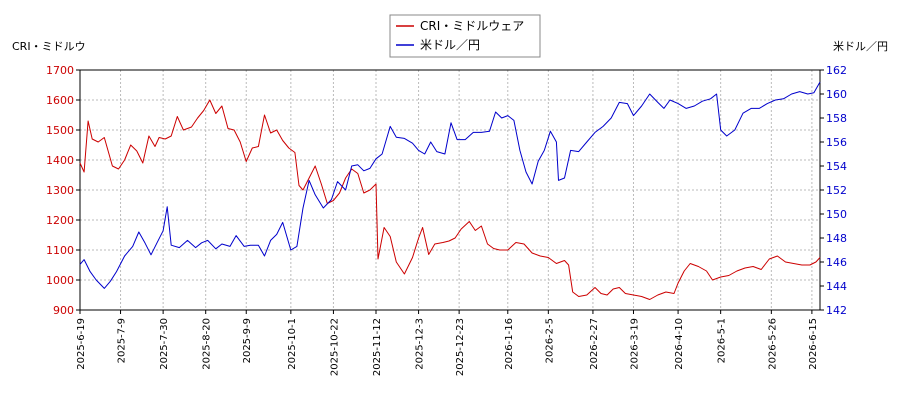 This screenshot has width=900, height=400. Describe the element at coordinates (460, 347) in the screenshot. I see `x-tick-label: 2025-12-23` at that location.